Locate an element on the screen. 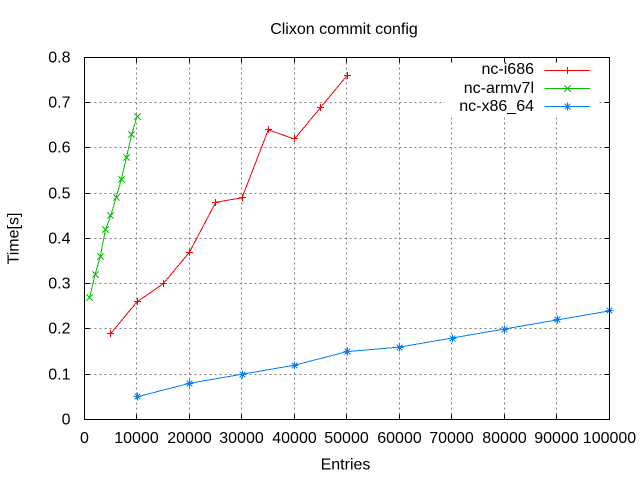 The width and height of the screenshot is (640, 480). svg-text: 0.3 is located at coordinates (59, 284).